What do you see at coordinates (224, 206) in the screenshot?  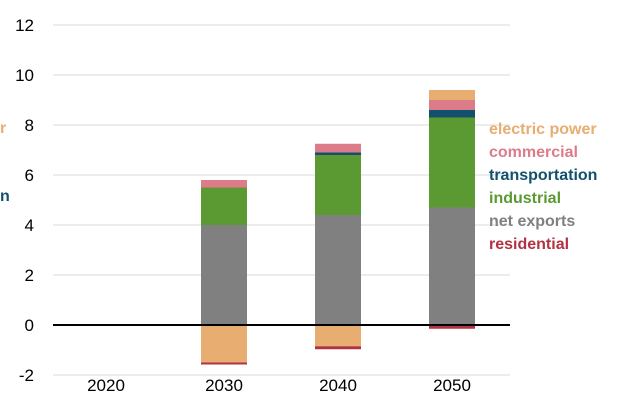 I see `bar-industrial-2030` at bounding box center [224, 206].